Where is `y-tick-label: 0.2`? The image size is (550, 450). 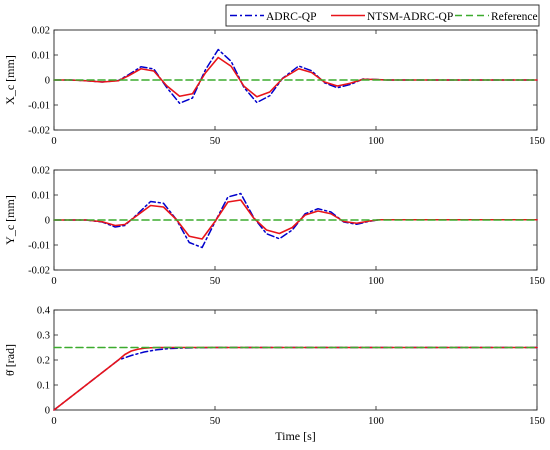 y-tick-label: 0.2 is located at coordinates (43, 361).